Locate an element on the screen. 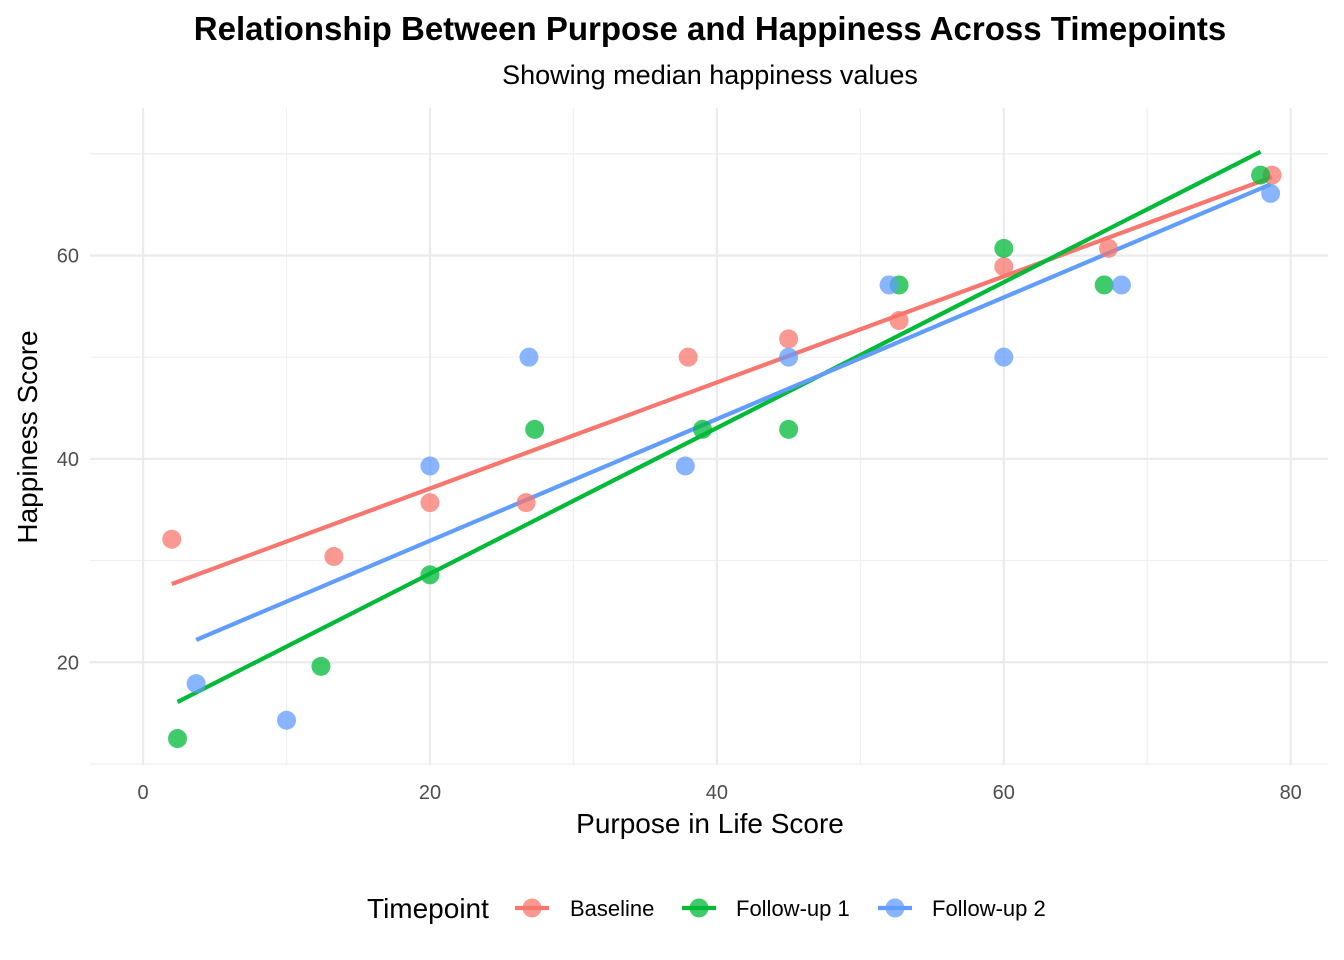 The width and height of the screenshot is (1344, 960). x-tick-label: 0 is located at coordinates (143, 793).